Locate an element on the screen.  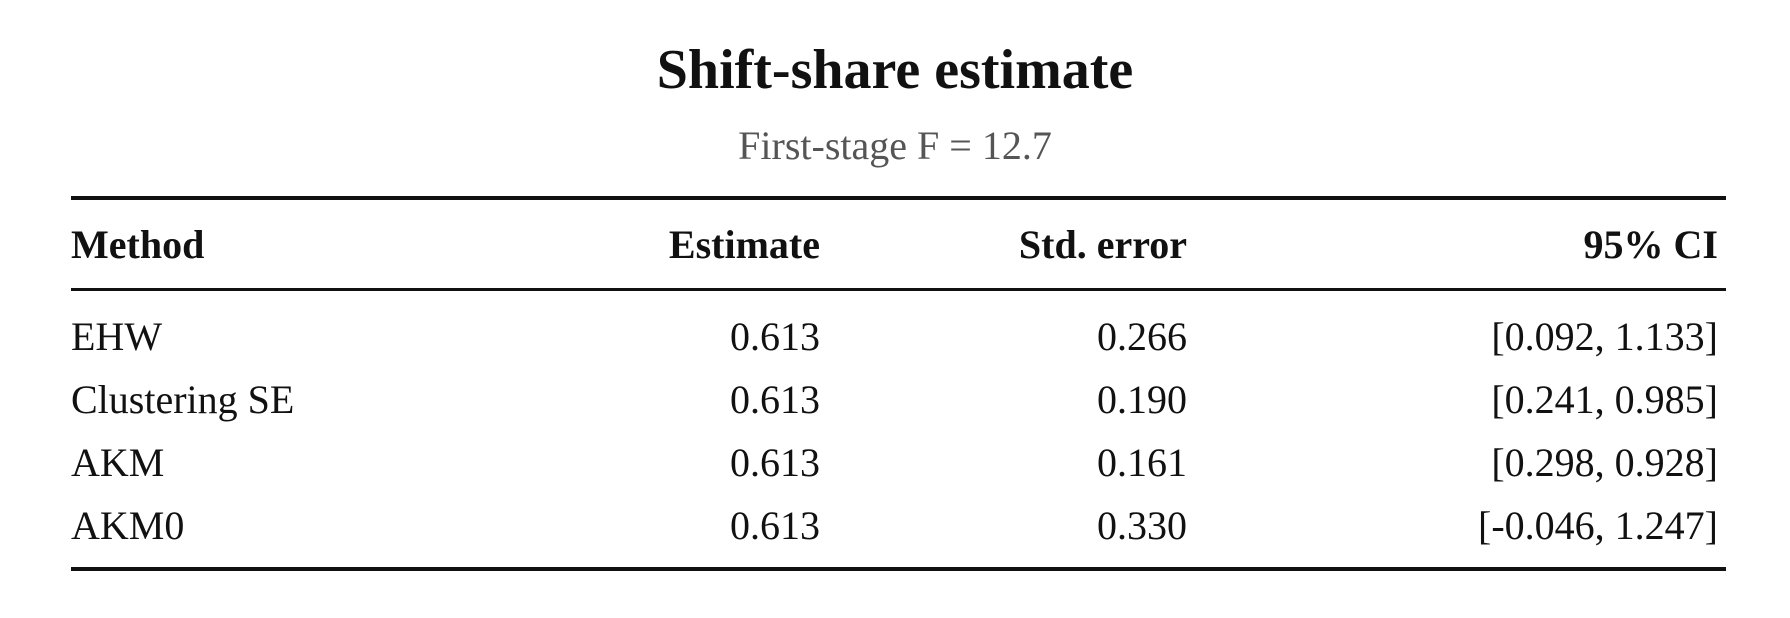
title: Shift-share estimate is located at coordinates (895, 70).